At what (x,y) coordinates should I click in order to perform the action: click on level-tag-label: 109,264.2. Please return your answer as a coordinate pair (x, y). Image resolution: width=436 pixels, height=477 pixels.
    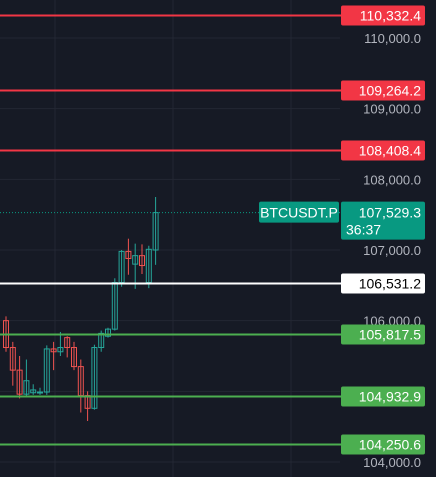
    Looking at the image, I should click on (390, 91).